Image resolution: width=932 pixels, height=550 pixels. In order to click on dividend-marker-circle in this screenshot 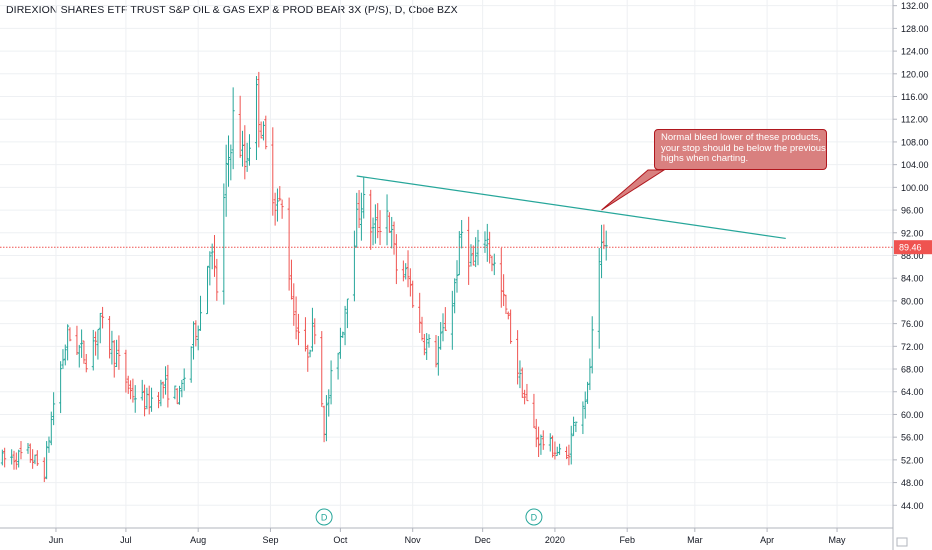, I will do `click(534, 517)`.